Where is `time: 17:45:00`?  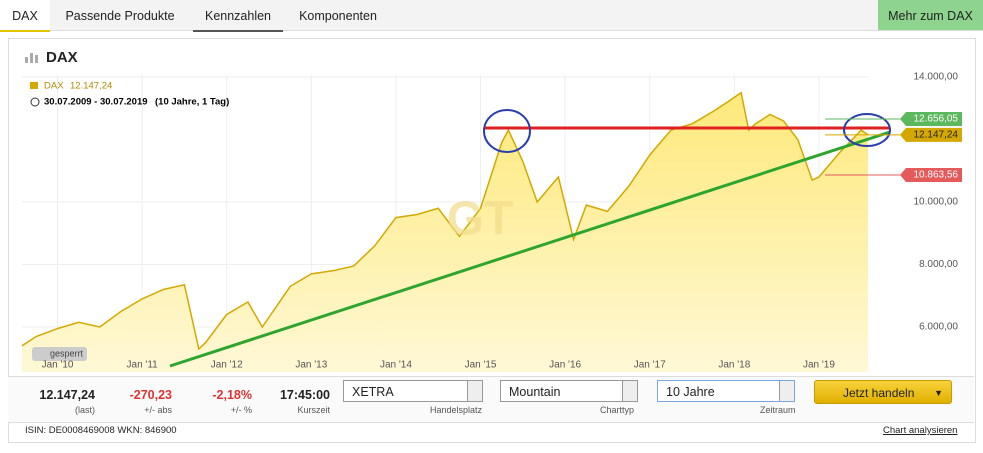
time: 17:45:00 is located at coordinates (304, 395).